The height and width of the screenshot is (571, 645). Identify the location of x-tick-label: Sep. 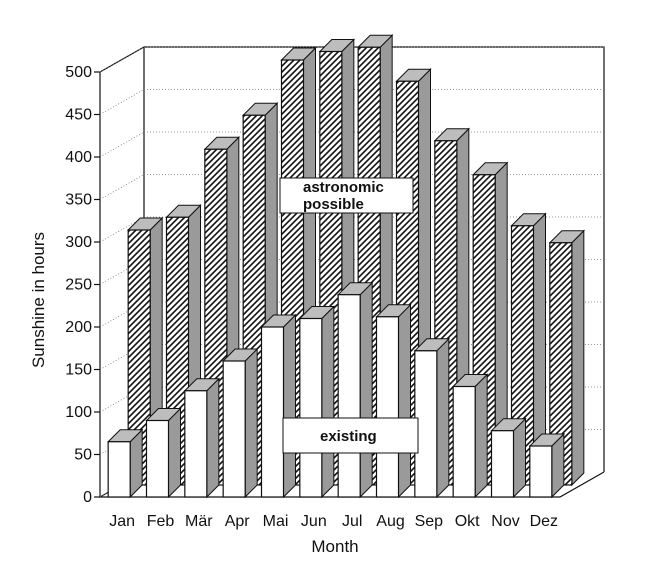
(429, 521).